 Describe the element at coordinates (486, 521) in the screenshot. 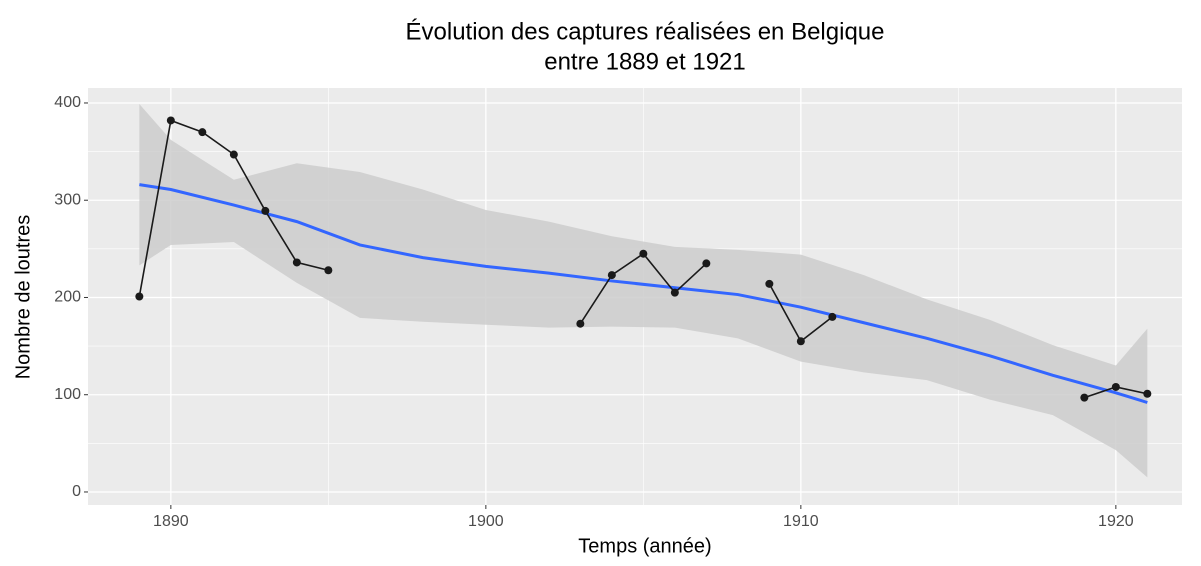

I see `x-tick-label: 1900` at that location.